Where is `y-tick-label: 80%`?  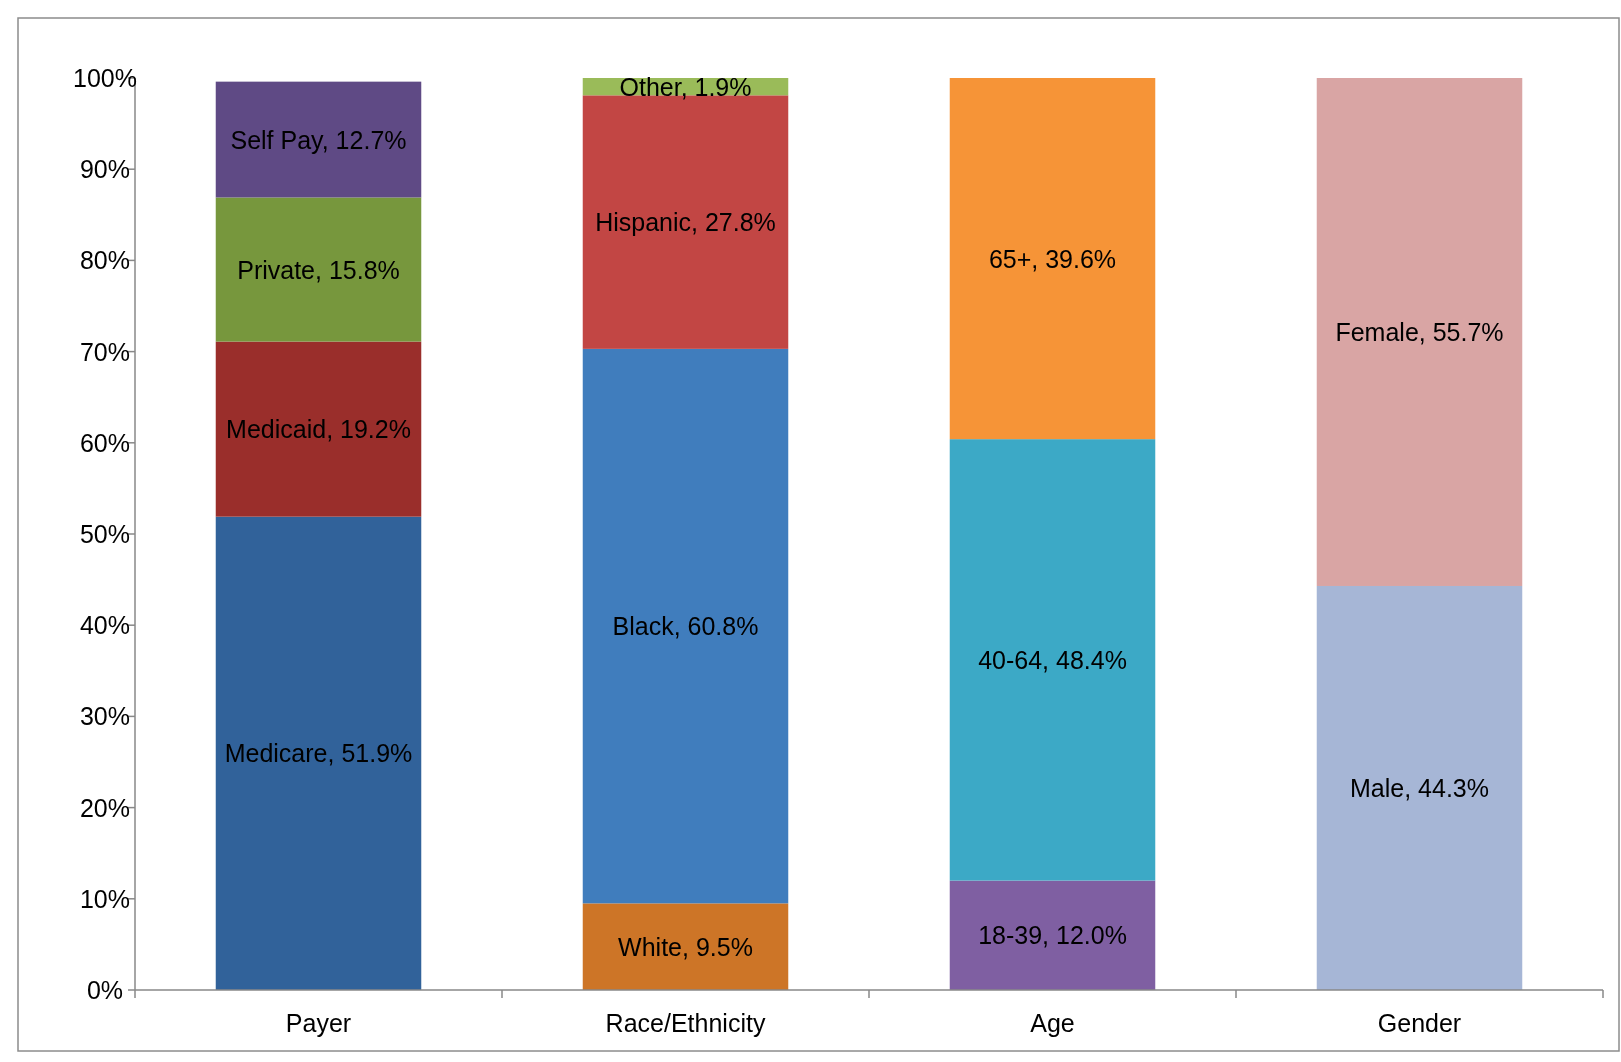
y-tick-label: 80% is located at coordinates (105, 260).